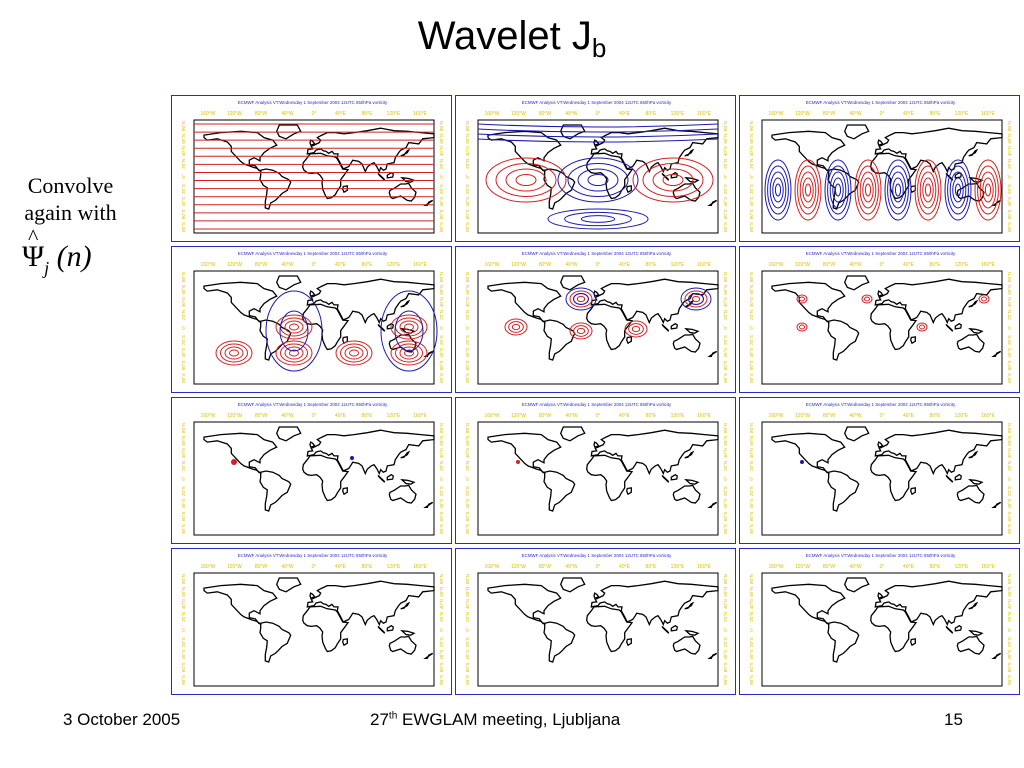 This screenshot has height=768, width=1024. What do you see at coordinates (598, 180) in the screenshot?
I see `wave-cell-ring` at bounding box center [598, 180].